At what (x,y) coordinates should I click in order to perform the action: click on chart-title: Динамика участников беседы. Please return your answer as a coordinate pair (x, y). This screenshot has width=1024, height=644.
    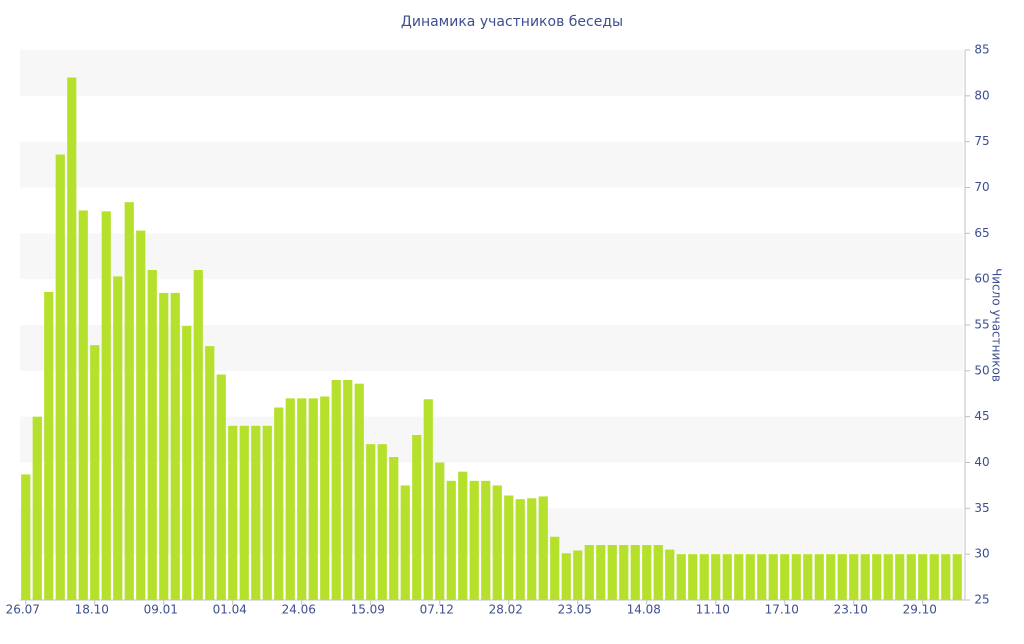
    Looking at the image, I should click on (512, 22).